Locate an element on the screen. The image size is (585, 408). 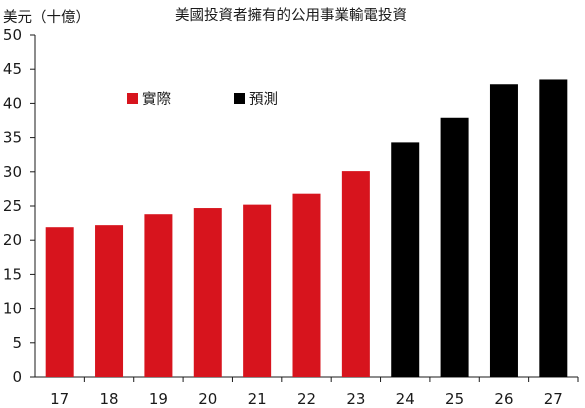
legend-label-forecast: 預測 is located at coordinates (263, 99).